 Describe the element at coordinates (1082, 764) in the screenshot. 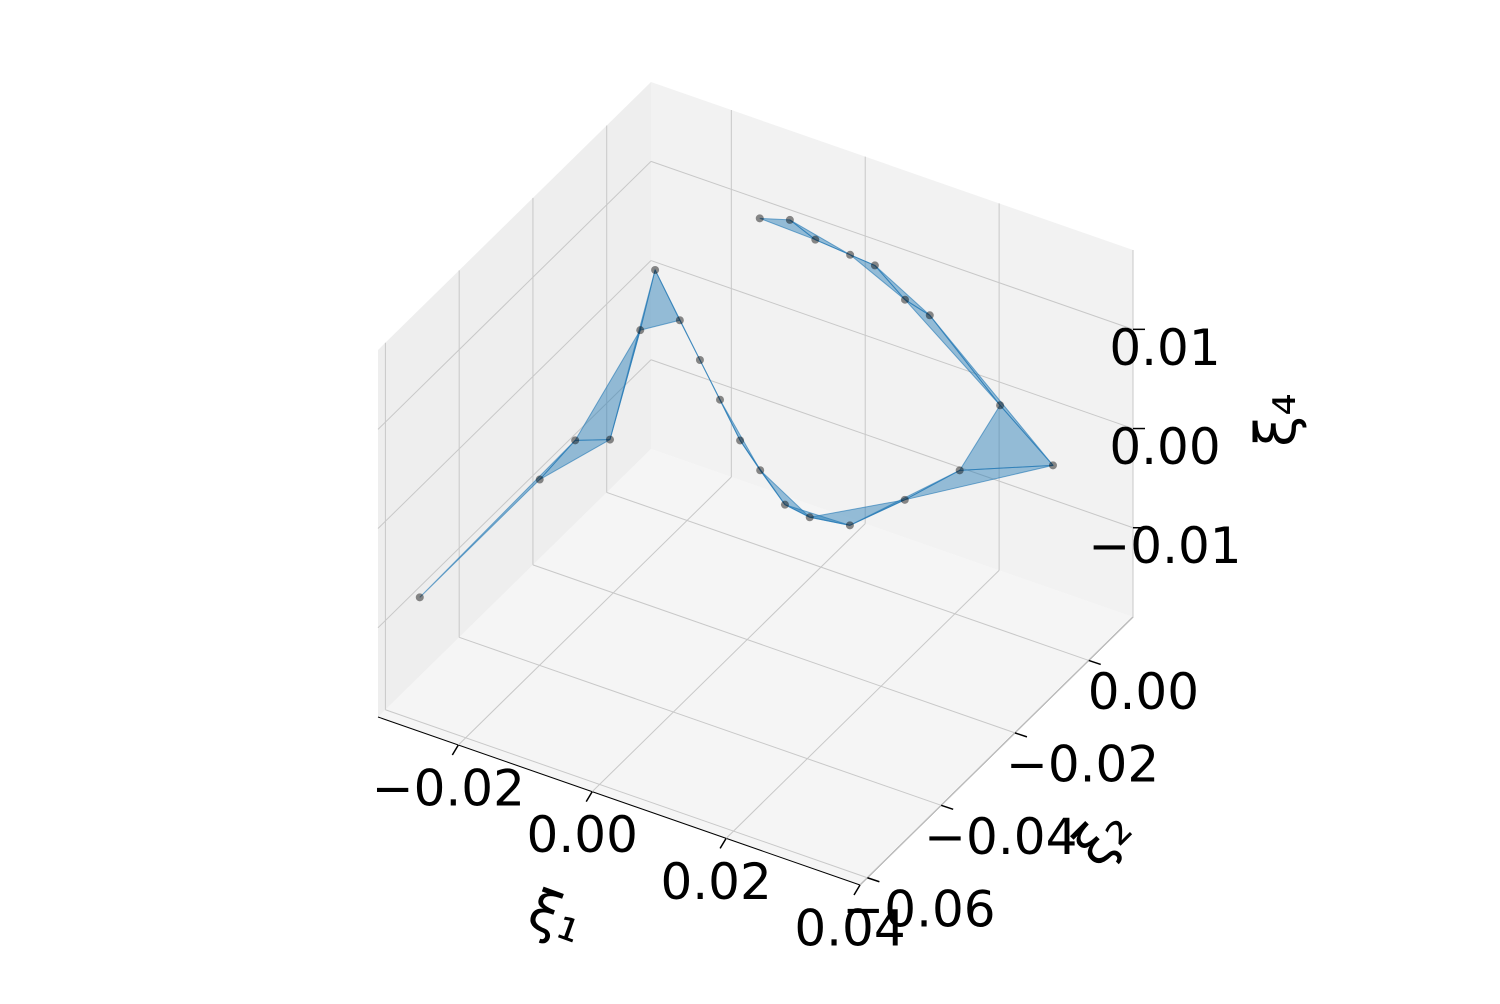

I see `y-tick-label: −0.02` at that location.